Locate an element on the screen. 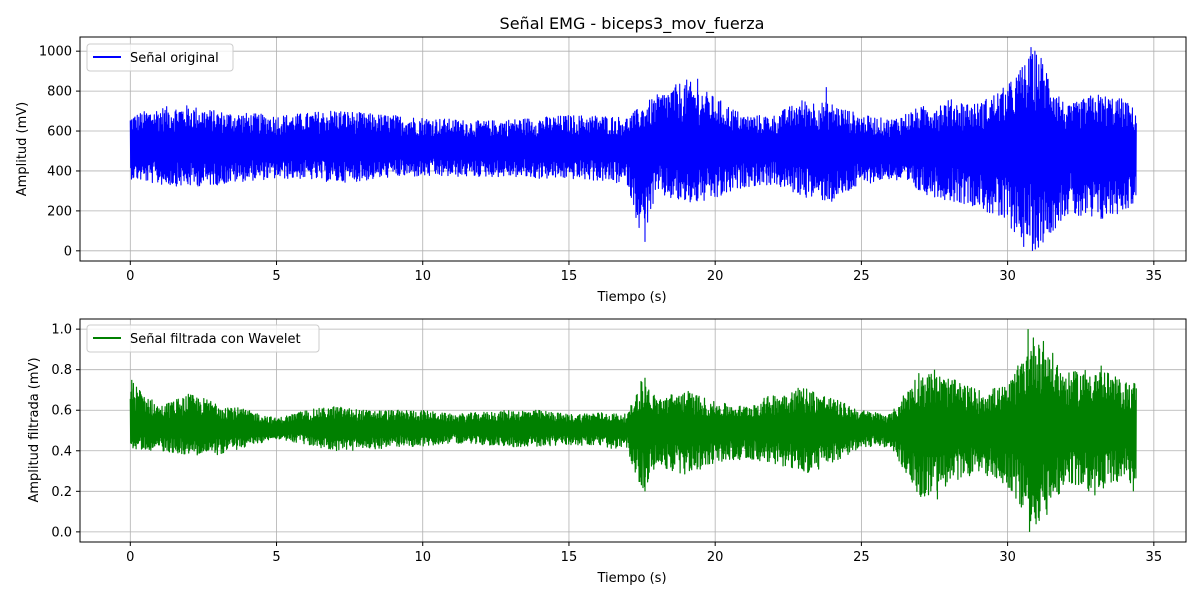 This screenshot has height=600, width=1200. y-tick-label: 0.2 is located at coordinates (61, 492).